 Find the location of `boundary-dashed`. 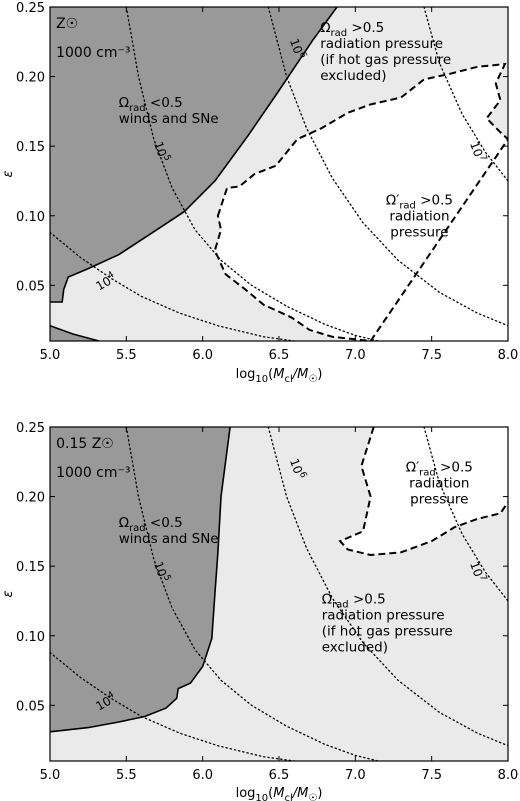

boundary-dashed is located at coordinates (423, 492).